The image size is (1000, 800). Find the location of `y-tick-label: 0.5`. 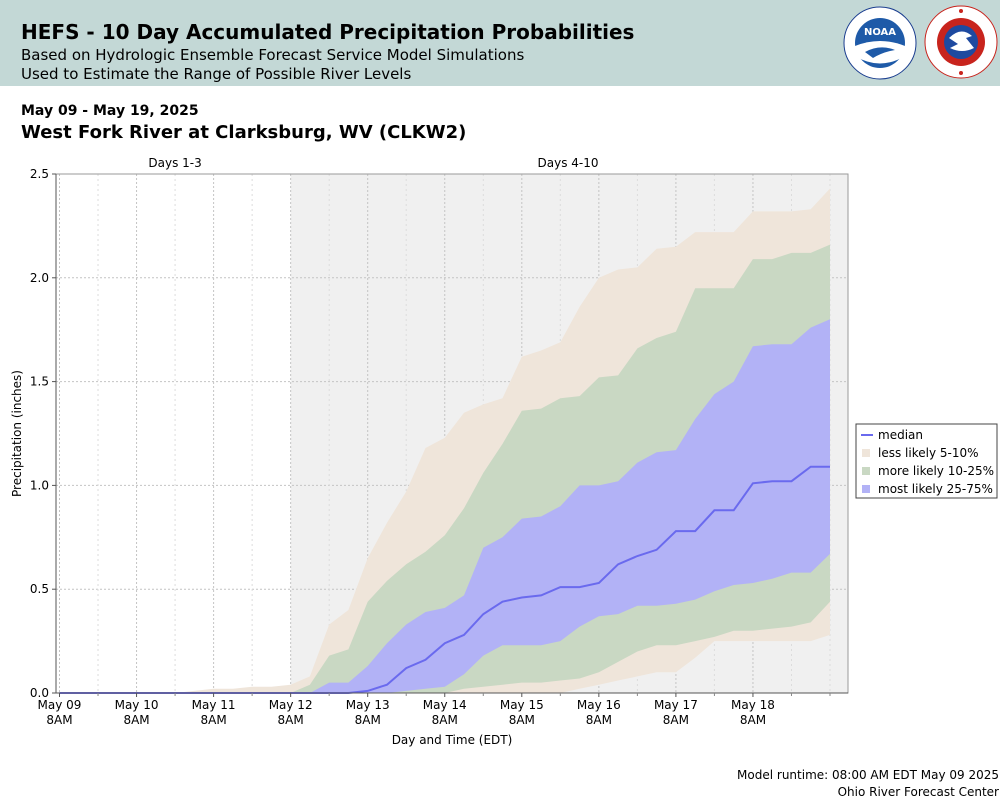

y-tick-label: 0.5 is located at coordinates (39, 589).